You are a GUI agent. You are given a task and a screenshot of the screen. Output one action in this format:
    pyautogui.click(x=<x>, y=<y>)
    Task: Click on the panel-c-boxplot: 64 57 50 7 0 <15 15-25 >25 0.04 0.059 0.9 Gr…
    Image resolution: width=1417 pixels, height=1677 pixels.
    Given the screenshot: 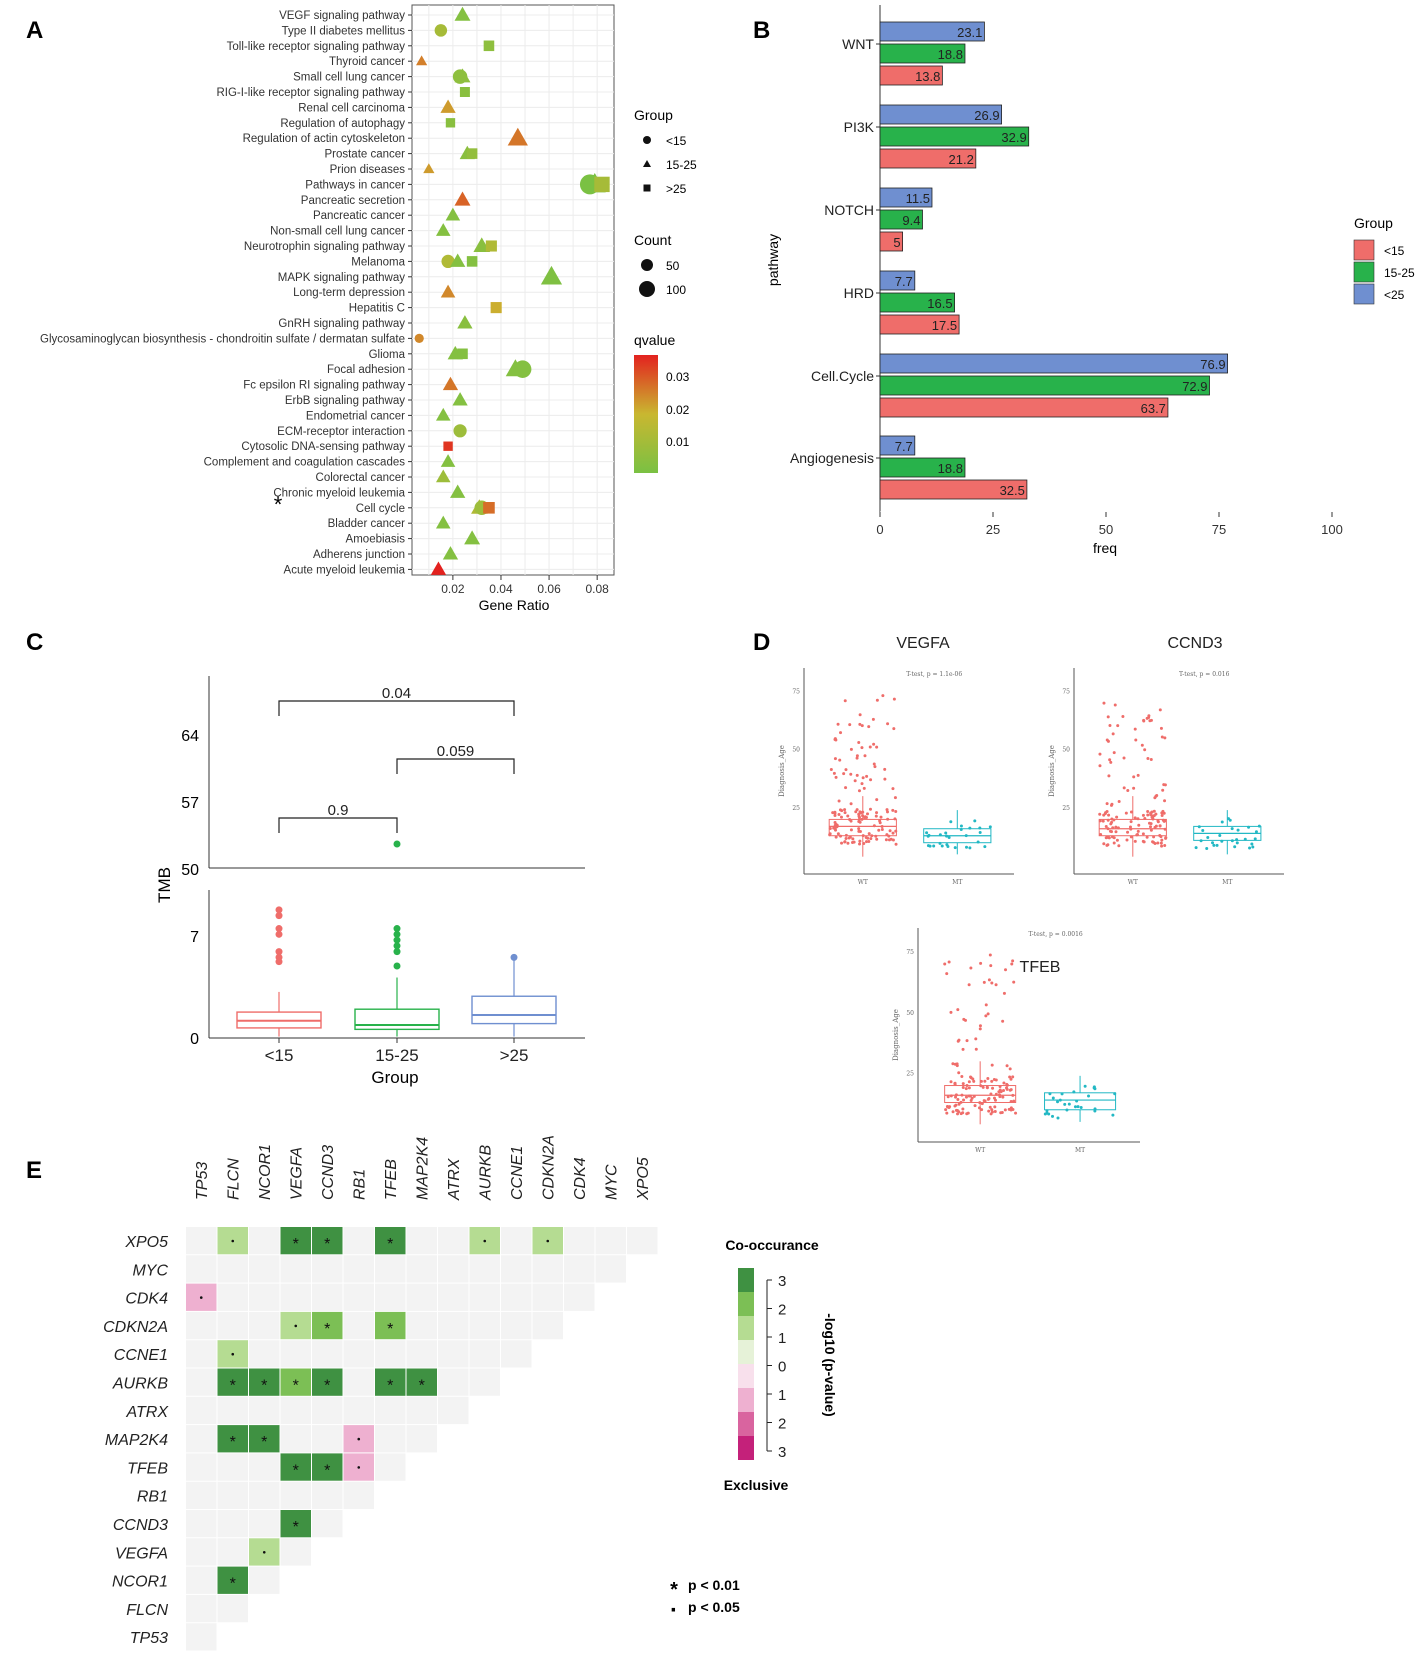 What is the action you would take?
    pyautogui.click(x=370, y=881)
    